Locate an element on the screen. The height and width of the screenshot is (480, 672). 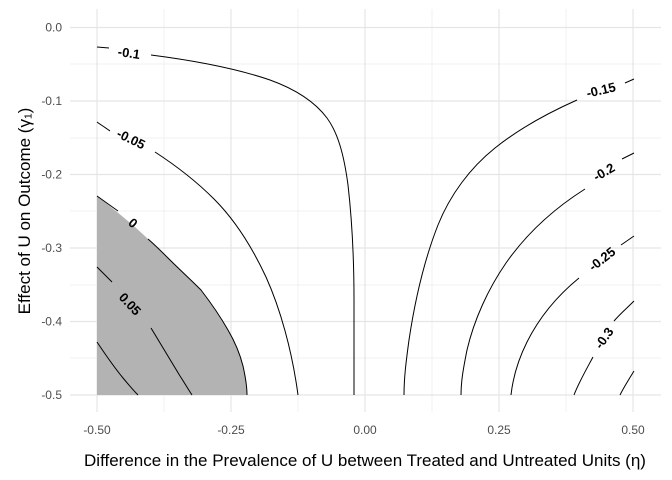
x-tick-label: -0.50 is located at coordinates (97, 430).